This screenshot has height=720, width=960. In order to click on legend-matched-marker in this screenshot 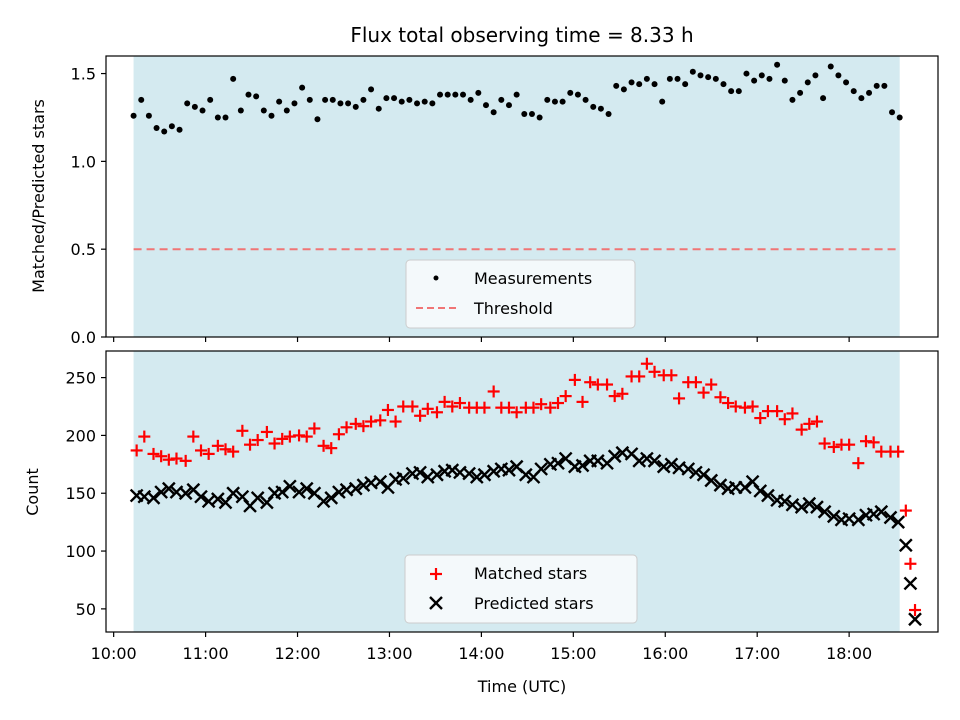, I will do `click(436, 574)`.